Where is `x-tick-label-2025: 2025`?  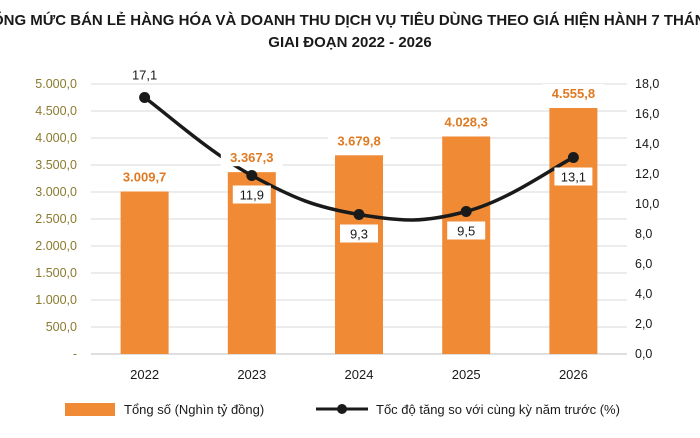
x-tick-label-2025: 2025 is located at coordinates (466, 374).